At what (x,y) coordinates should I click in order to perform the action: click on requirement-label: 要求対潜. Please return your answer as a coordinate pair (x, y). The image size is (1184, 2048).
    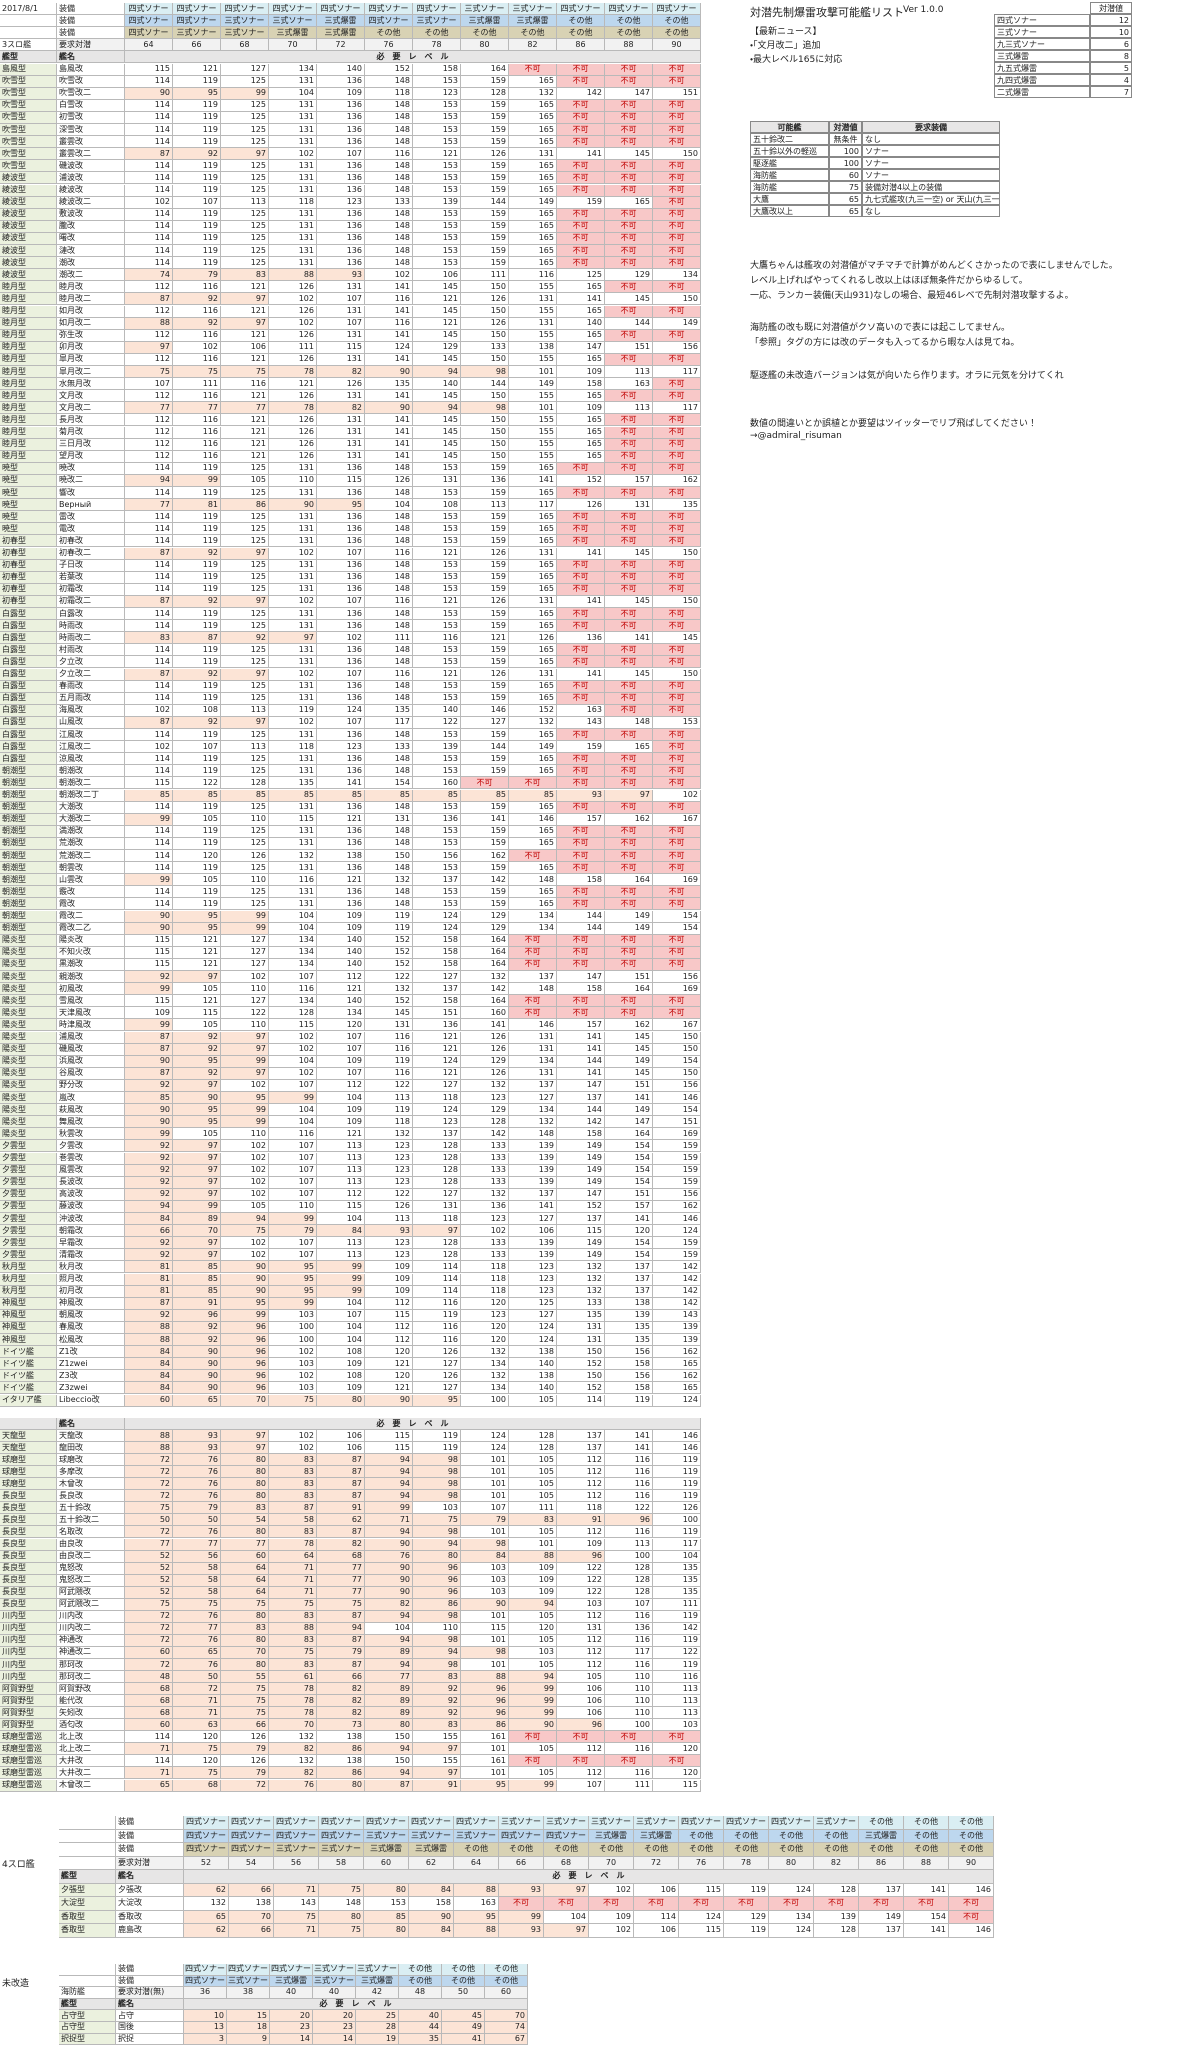
    Looking at the image, I should click on (91, 45).